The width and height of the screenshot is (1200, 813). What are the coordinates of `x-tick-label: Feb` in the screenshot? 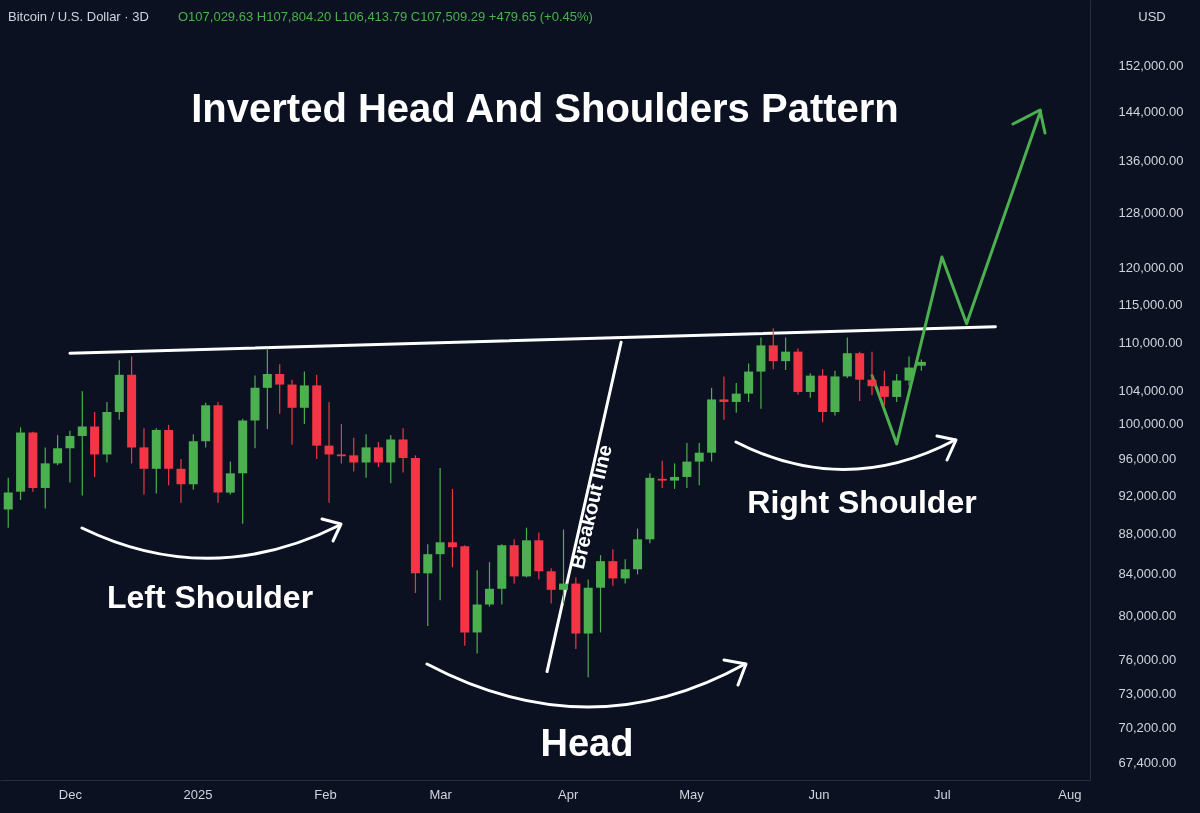 It's located at (325, 794).